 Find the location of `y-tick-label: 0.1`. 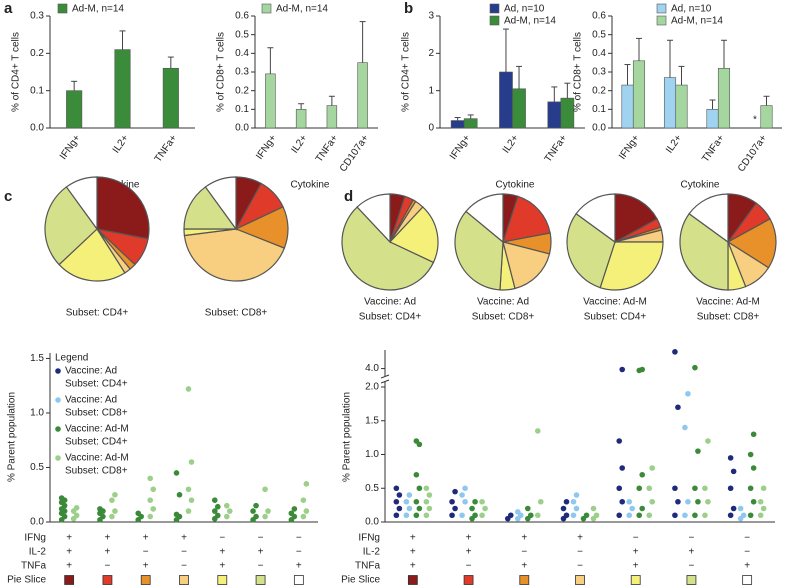

y-tick-label: 0.1 is located at coordinates (599, 109).